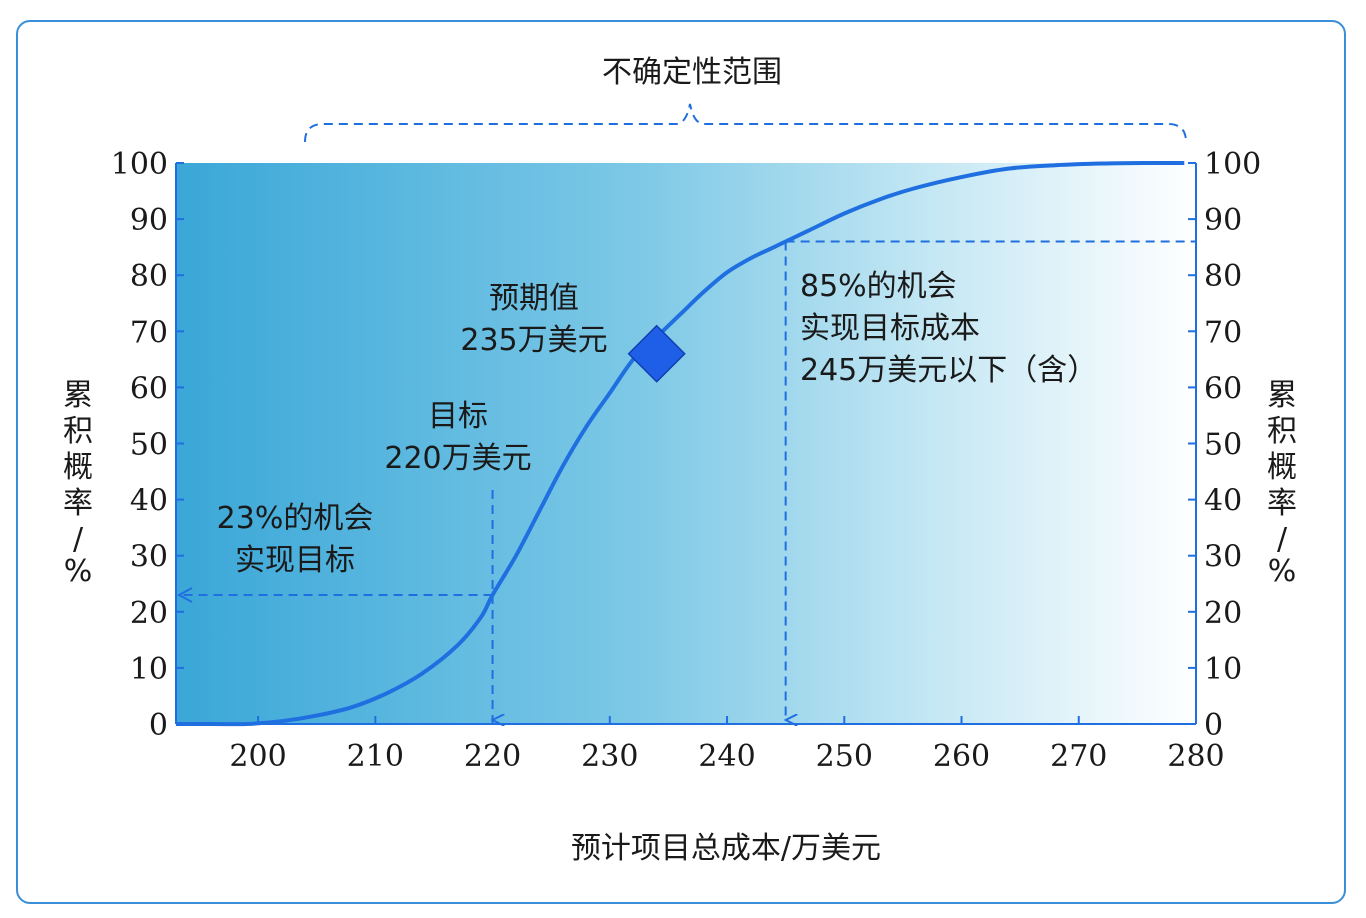  I want to click on y-tick-label-left: 90, so click(149, 220).